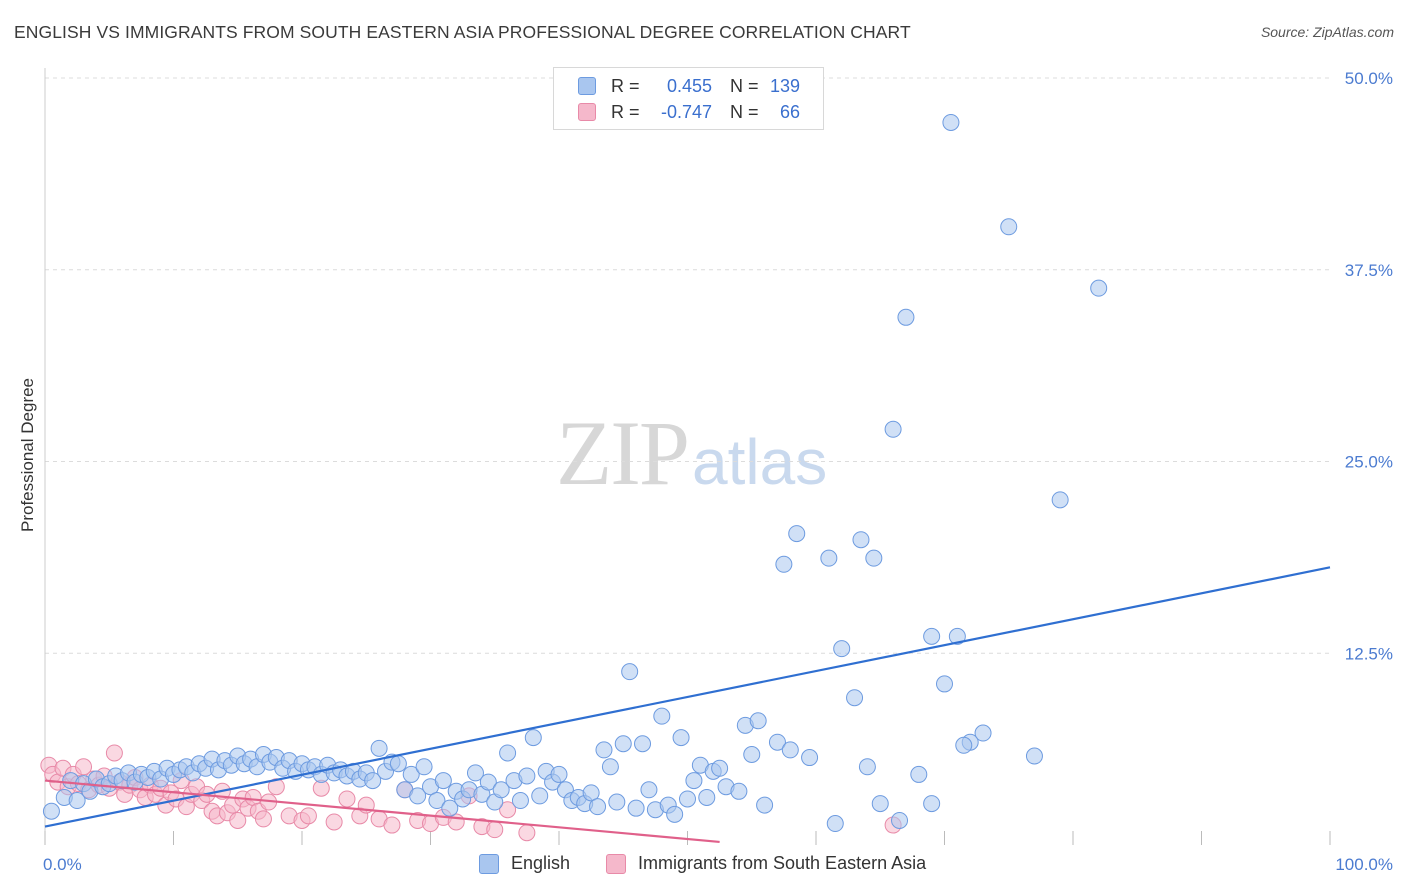  Describe the element at coordinates (691, 453) in the screenshot. I see `watermark: ZIPatlas` at that location.